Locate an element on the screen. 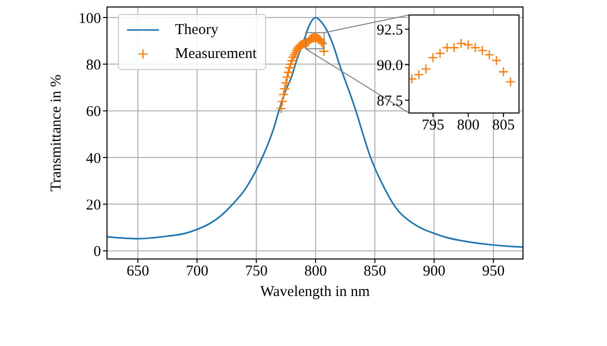 The width and height of the screenshot is (607, 346). y-tick-label: 20 is located at coordinates (93, 205).